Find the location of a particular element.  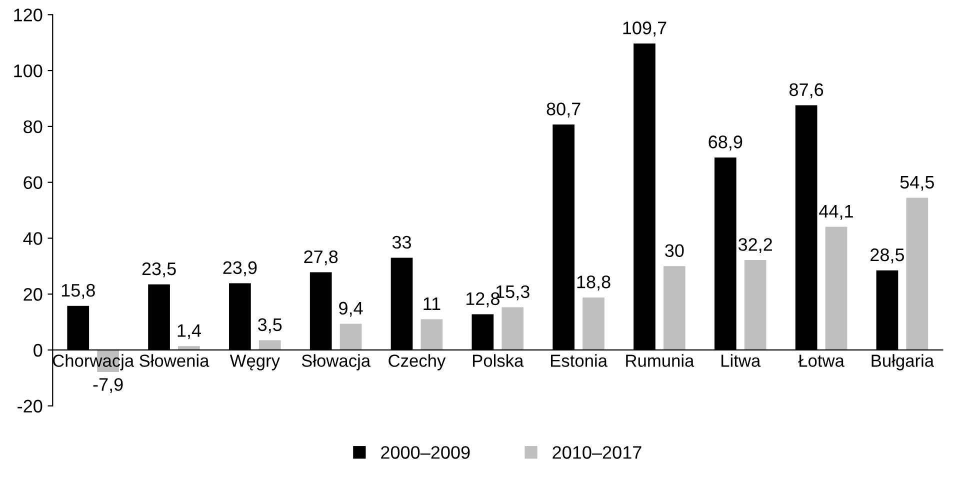

x-tick-label: Słowenia is located at coordinates (175, 360).